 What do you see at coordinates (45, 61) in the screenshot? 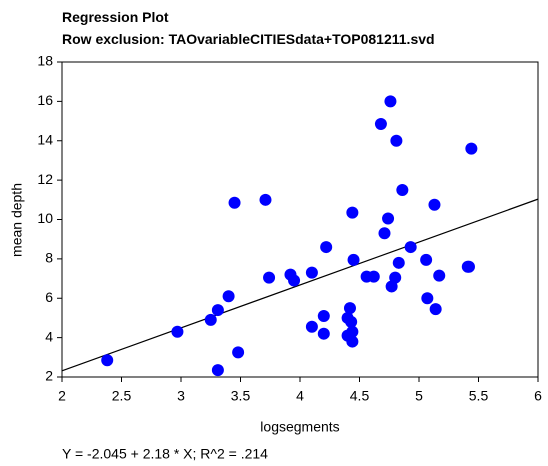
I see `y-tick-label: 18` at bounding box center [45, 61].